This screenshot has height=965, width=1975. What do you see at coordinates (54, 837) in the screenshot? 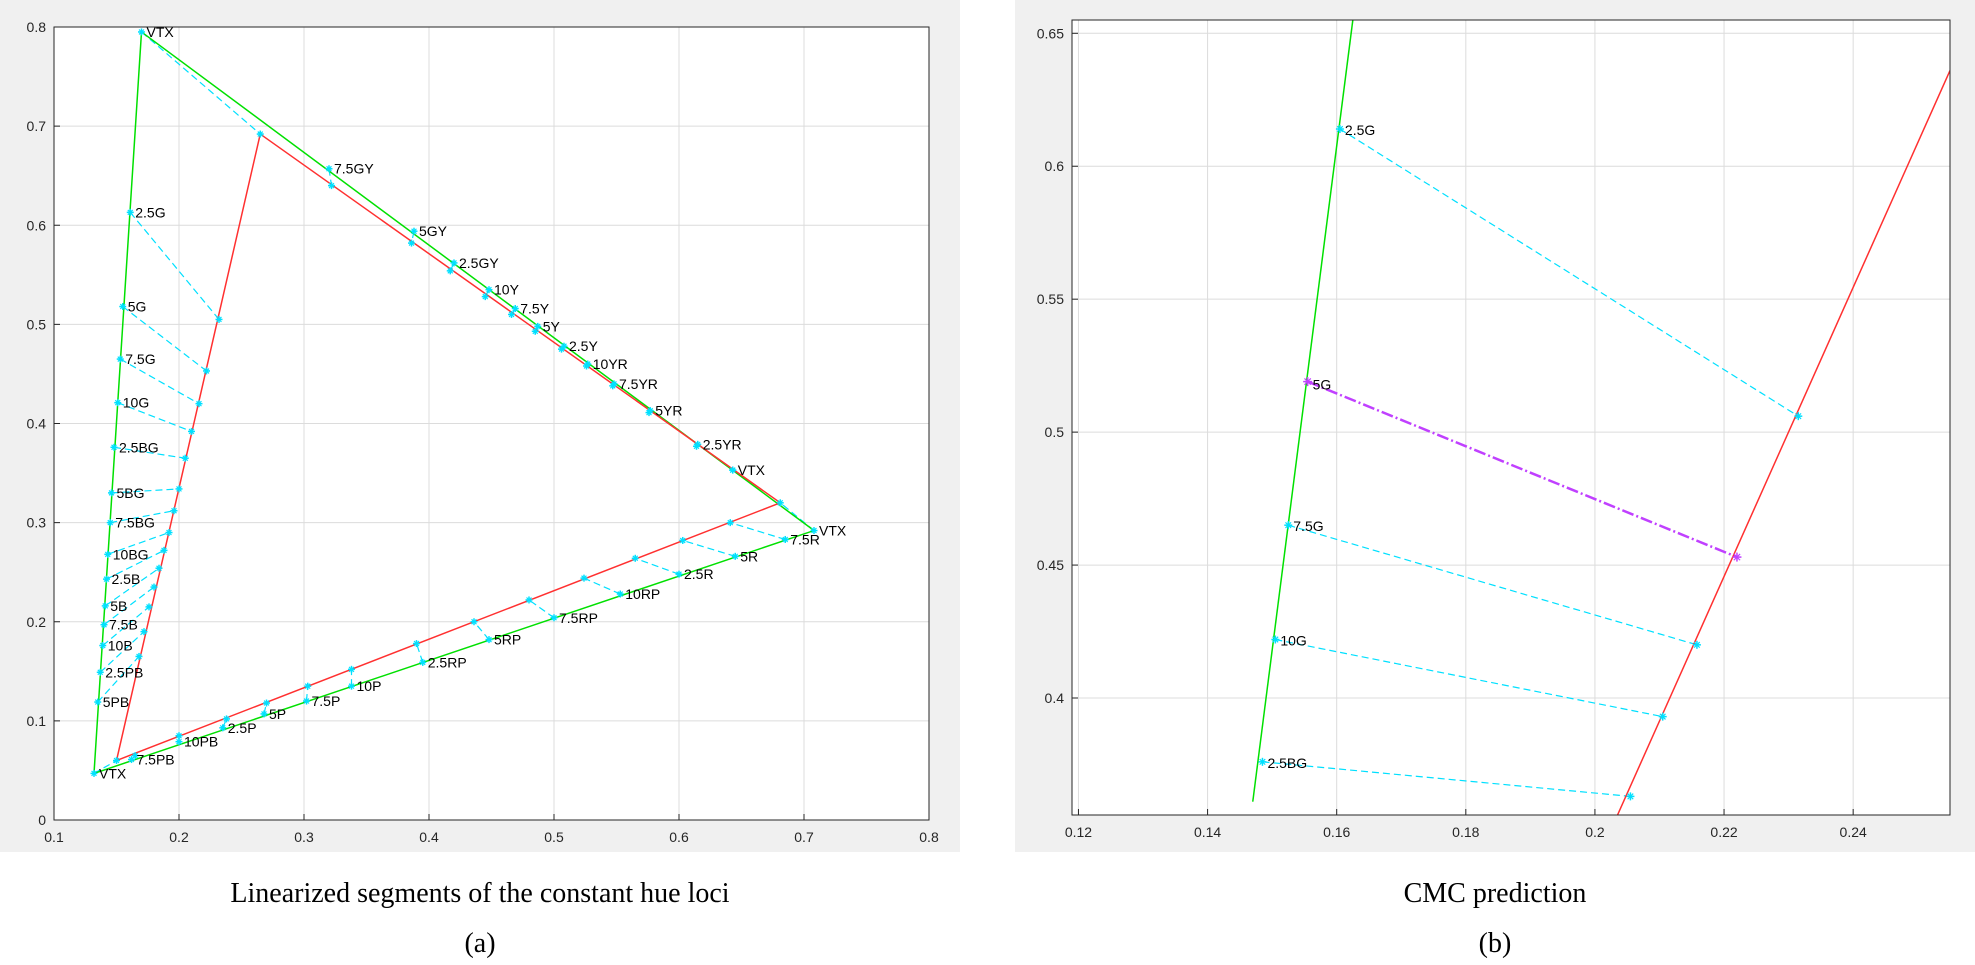
I see `a-tick-x-0: 0.1` at bounding box center [54, 837].